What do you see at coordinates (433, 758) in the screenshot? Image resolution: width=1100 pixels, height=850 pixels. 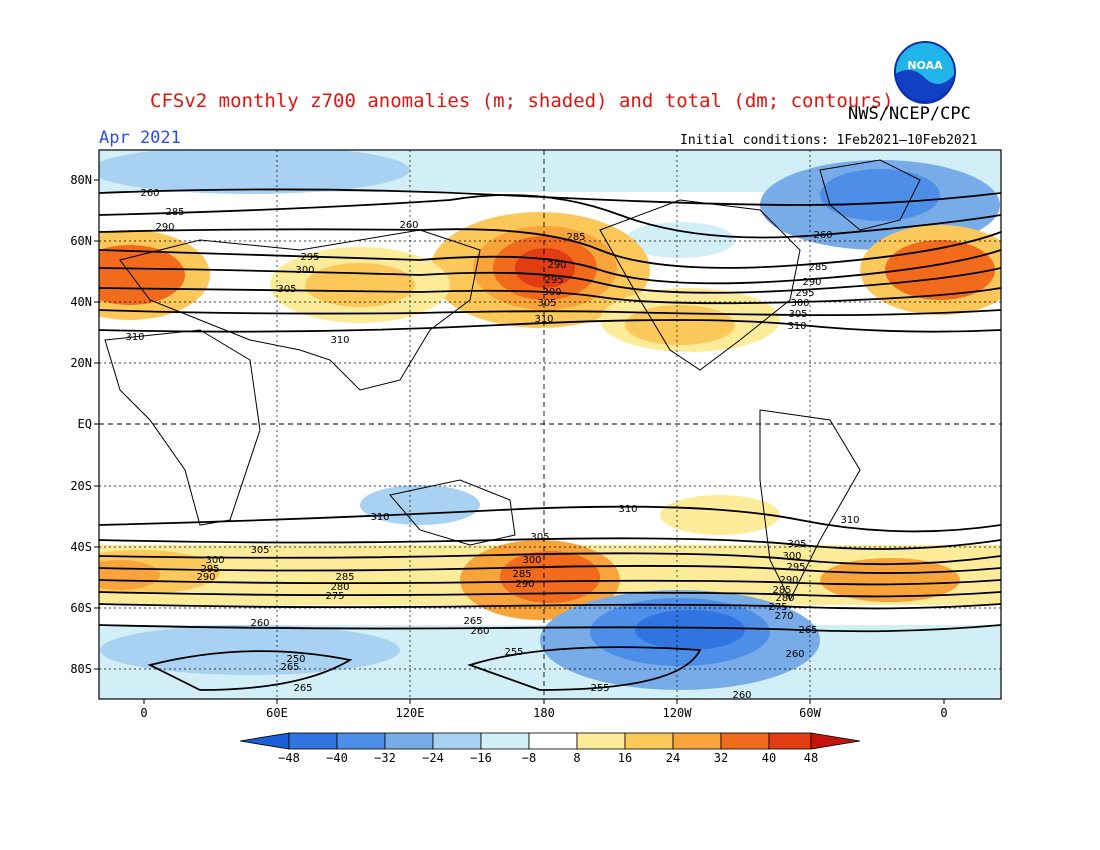 I see `cbar-label: −24` at bounding box center [433, 758].